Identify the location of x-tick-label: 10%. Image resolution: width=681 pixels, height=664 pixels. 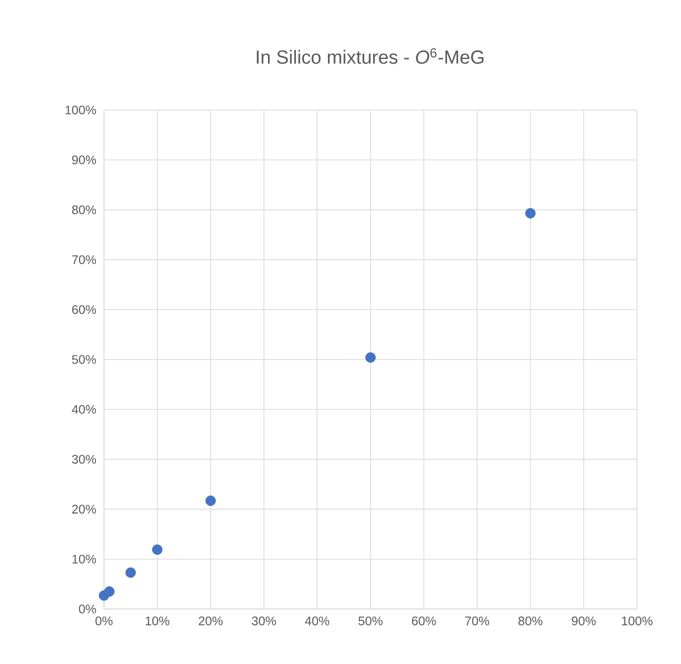
(158, 621).